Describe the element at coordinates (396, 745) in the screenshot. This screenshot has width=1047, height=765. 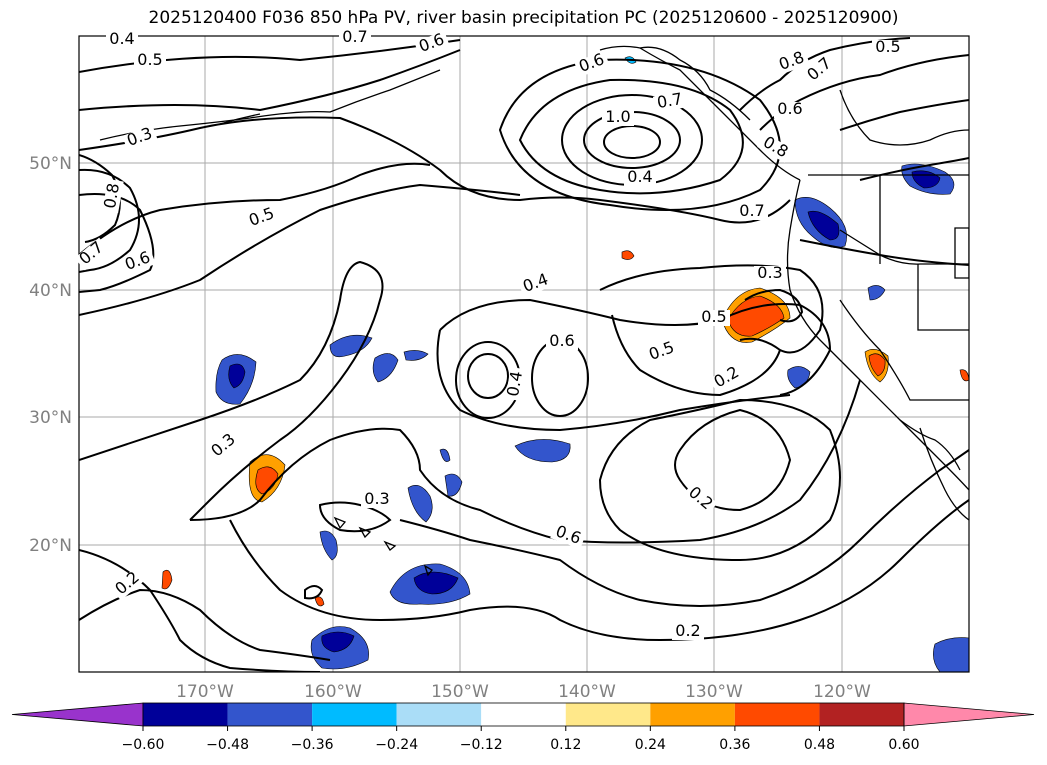
I see `colorbar-tick-label: −0.24` at that location.